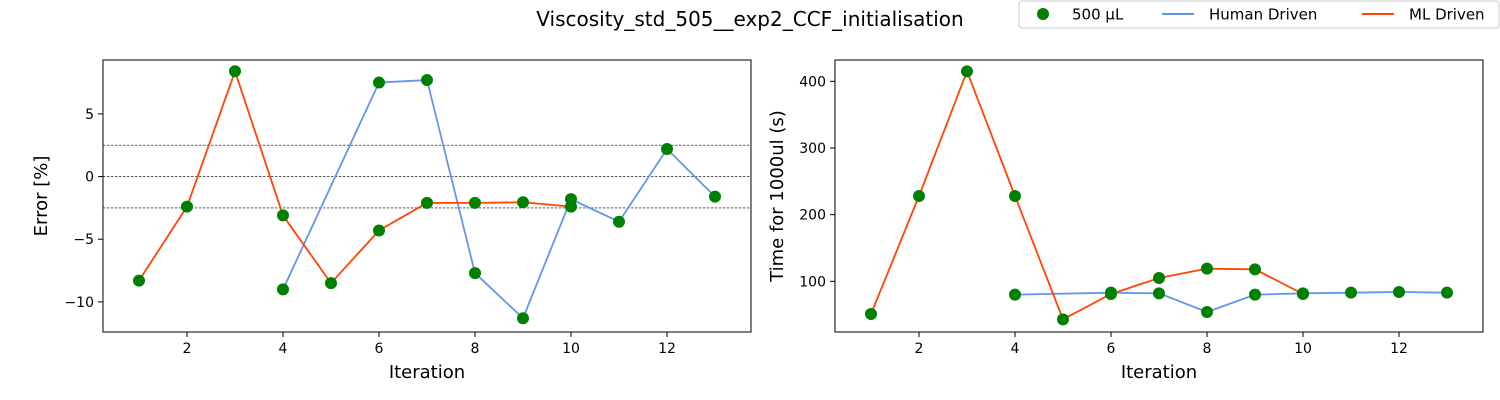 The image size is (1500, 400). What do you see at coordinates (83, 240) in the screenshot?
I see `y-tick-label: −5` at bounding box center [83, 240].